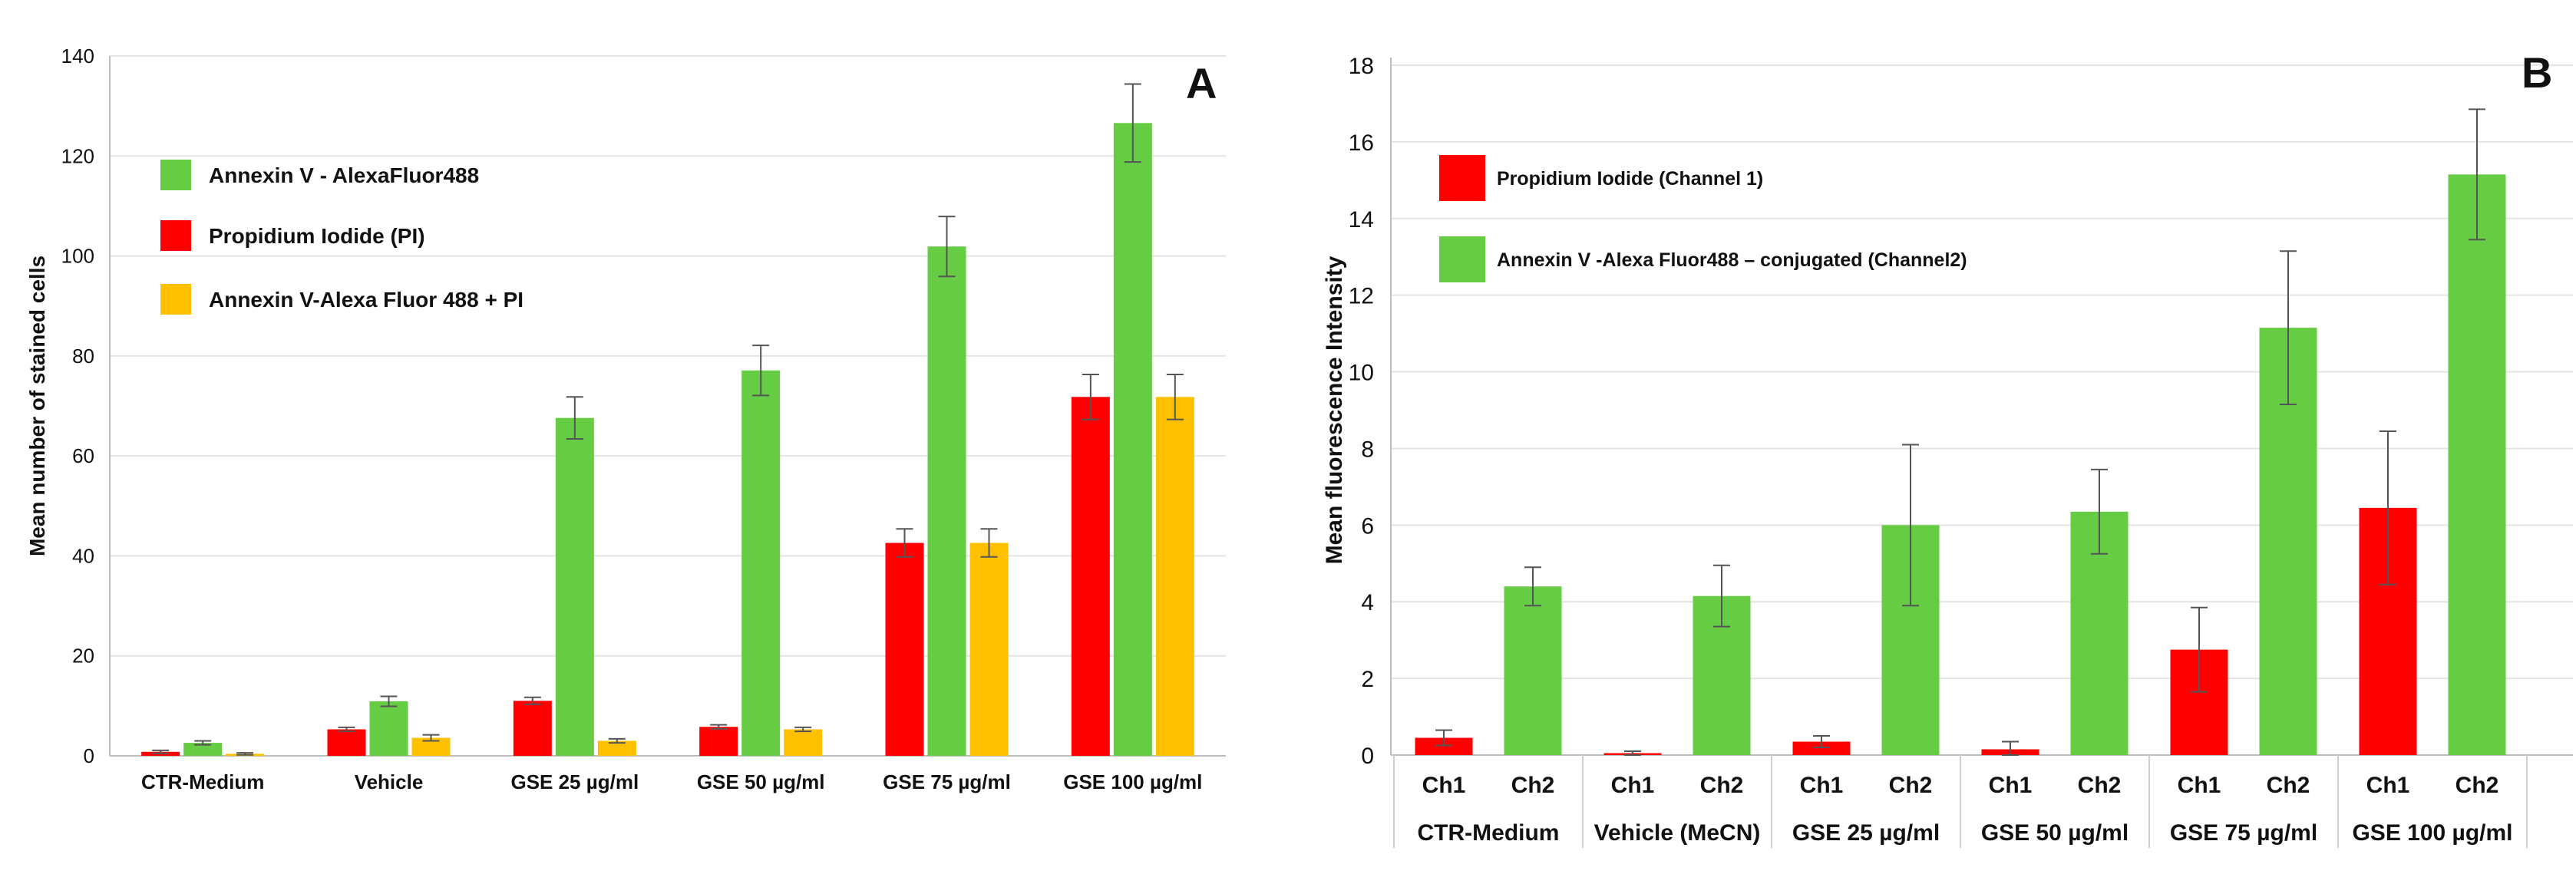 Image resolution: width=2576 pixels, height=874 pixels. What do you see at coordinates (77, 56) in the screenshot?
I see `panel-a-ytick-label: 140` at bounding box center [77, 56].